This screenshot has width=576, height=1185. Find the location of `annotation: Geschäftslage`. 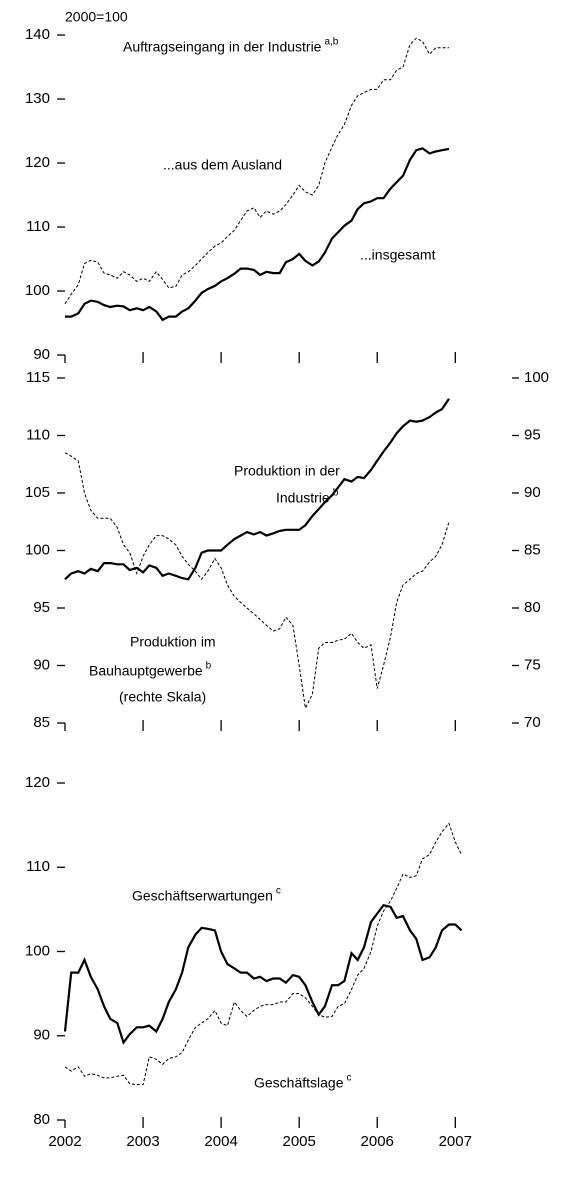

annotation: Geschäftslage is located at coordinates (299, 1083).